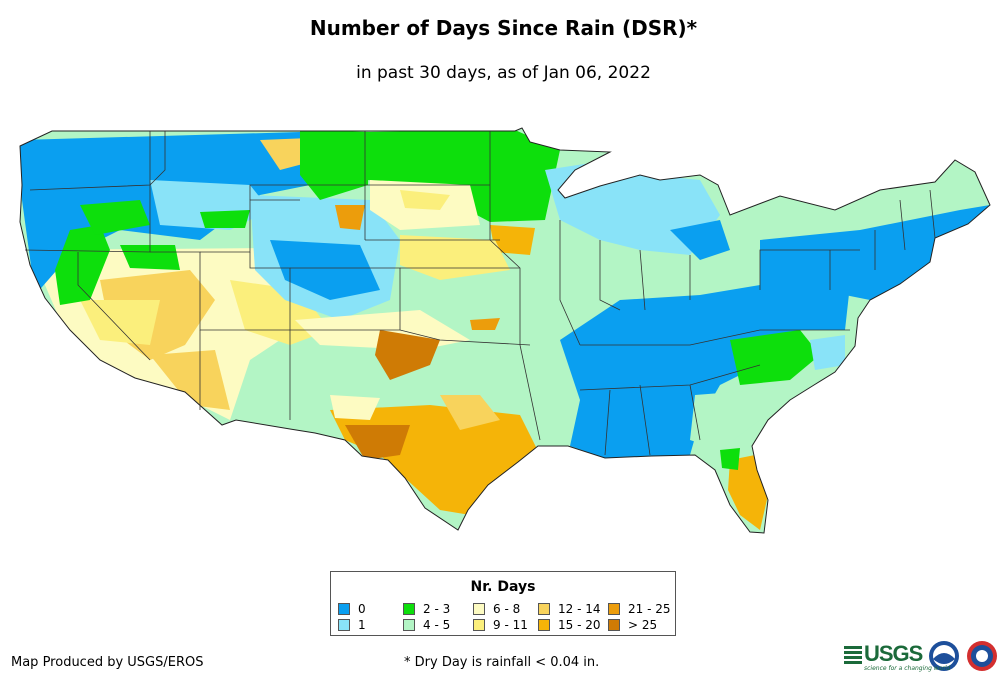 This screenshot has width=1007, height=691. What do you see at coordinates (362, 609) in the screenshot?
I see `legend-label: 0` at bounding box center [362, 609].